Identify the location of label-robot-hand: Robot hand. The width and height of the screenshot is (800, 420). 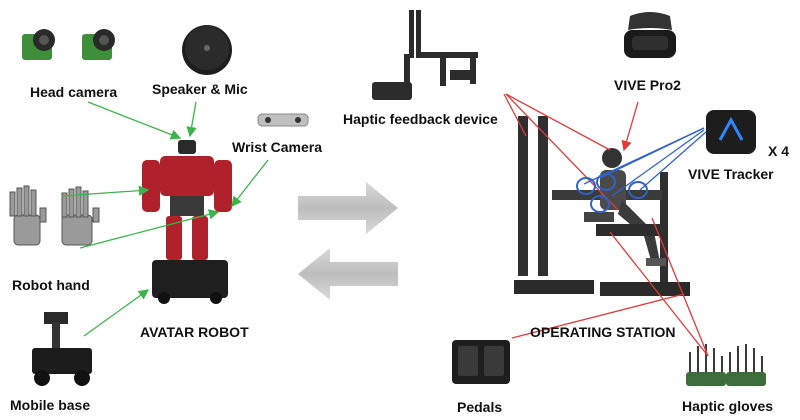
(51, 285).